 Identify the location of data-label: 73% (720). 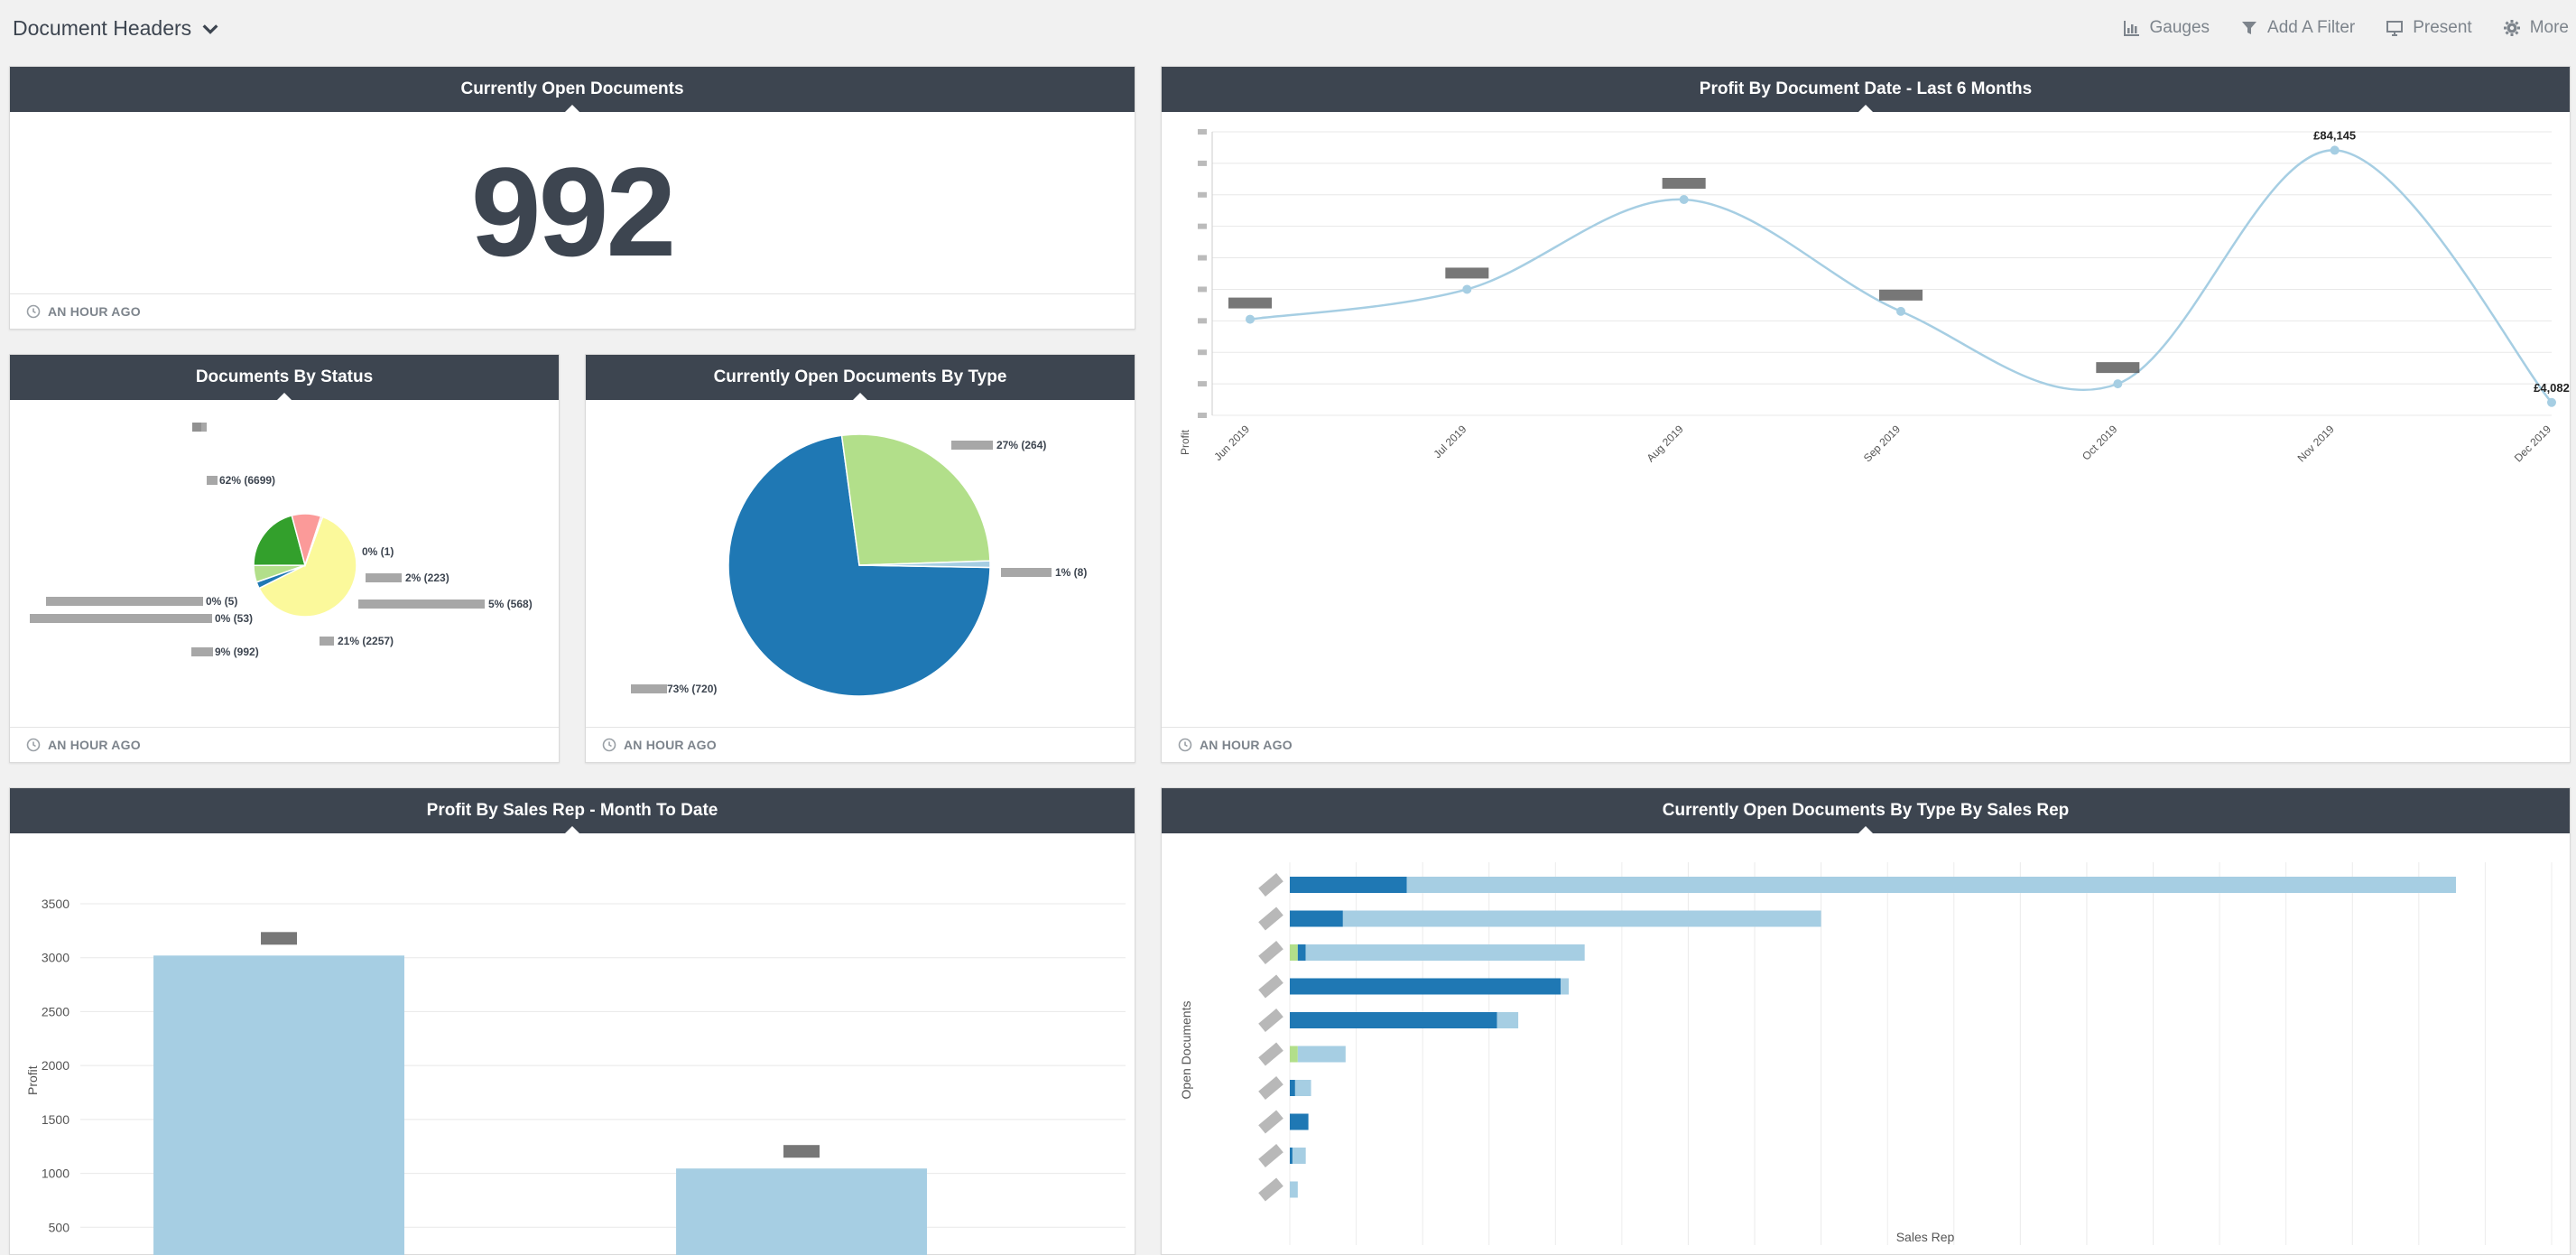
(692, 689).